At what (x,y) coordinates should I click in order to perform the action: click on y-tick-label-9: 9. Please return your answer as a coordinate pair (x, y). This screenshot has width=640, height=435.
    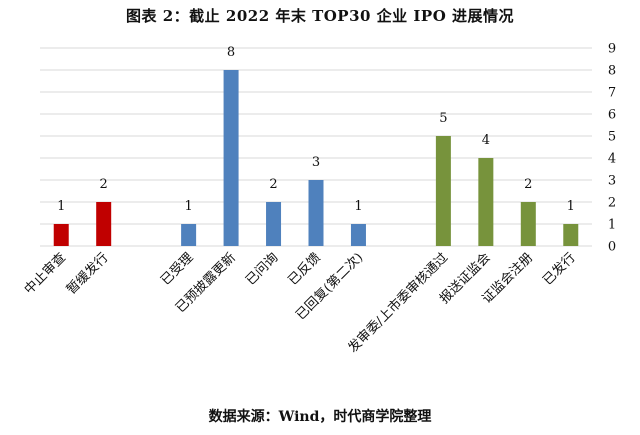
    Looking at the image, I should click on (612, 49).